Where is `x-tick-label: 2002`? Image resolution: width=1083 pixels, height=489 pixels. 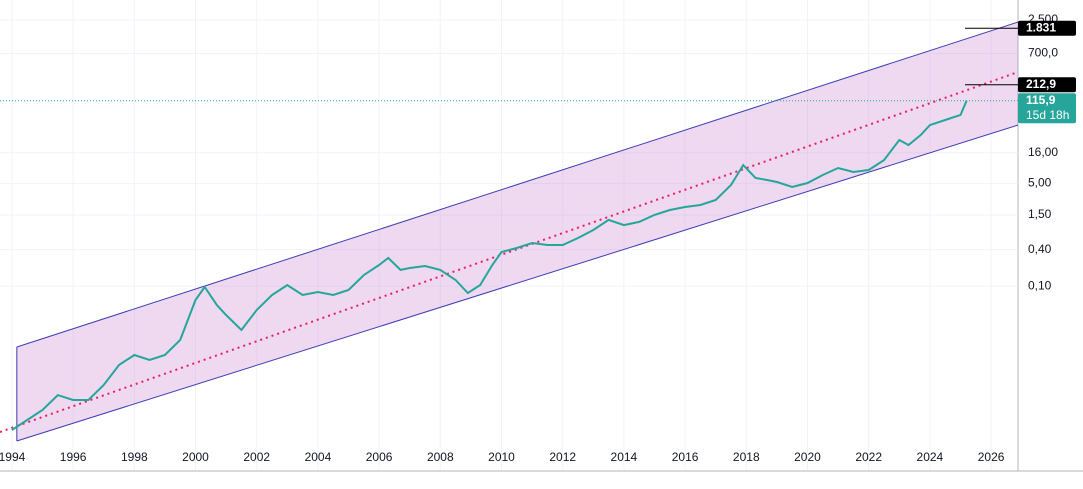 x-tick-label: 2002 is located at coordinates (256, 457).